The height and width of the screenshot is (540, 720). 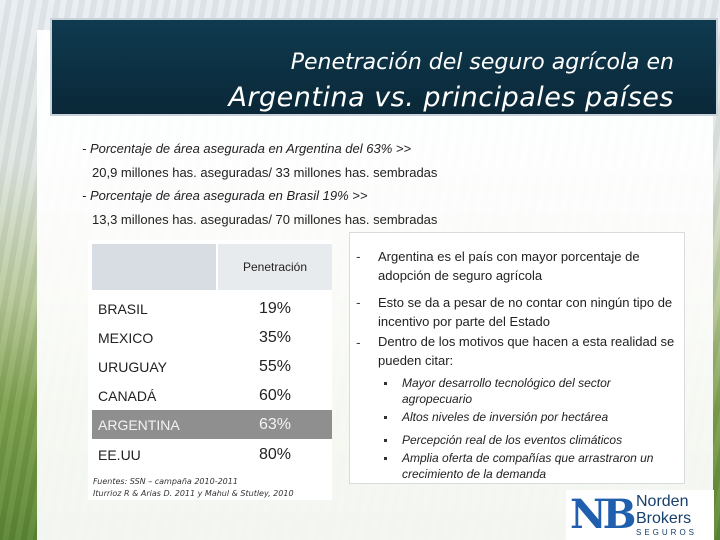 What do you see at coordinates (165, 481) in the screenshot?
I see `source-line-1: Fuentes: SSN – campaña 2010-2011` at bounding box center [165, 481].